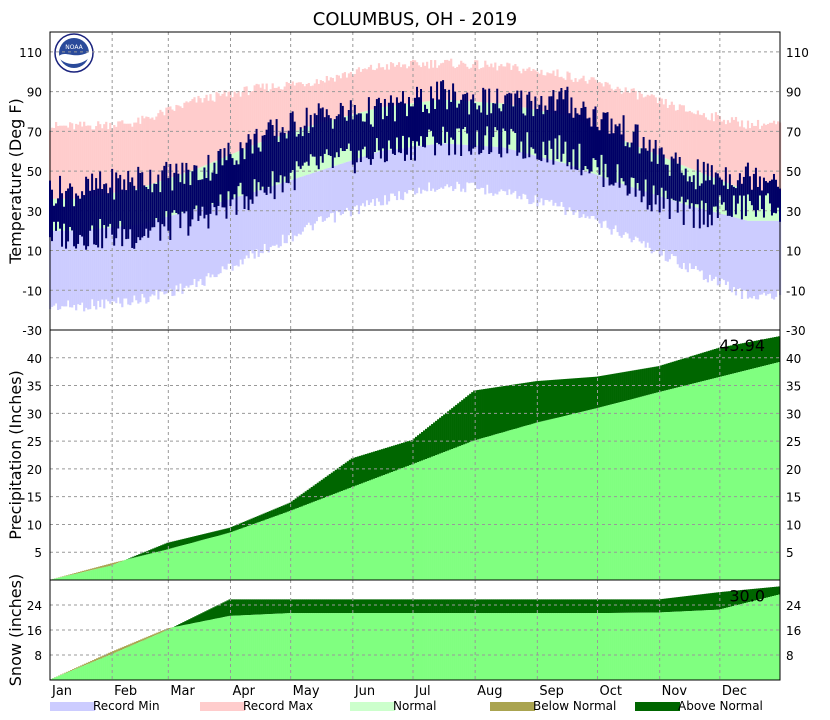 This screenshot has height=720, width=830. Describe the element at coordinates (38, 553) in the screenshot. I see `precip-ytick-left: 5` at that location.